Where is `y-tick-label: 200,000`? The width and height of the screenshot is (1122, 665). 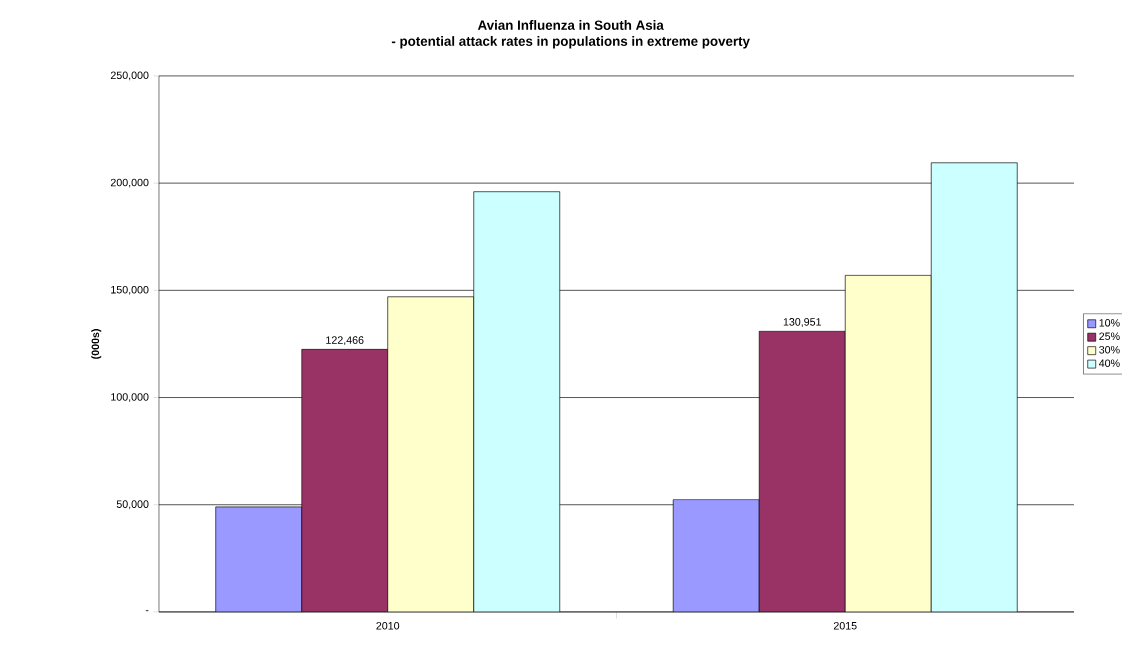 y-tick-label: 200,000 is located at coordinates (129, 183).